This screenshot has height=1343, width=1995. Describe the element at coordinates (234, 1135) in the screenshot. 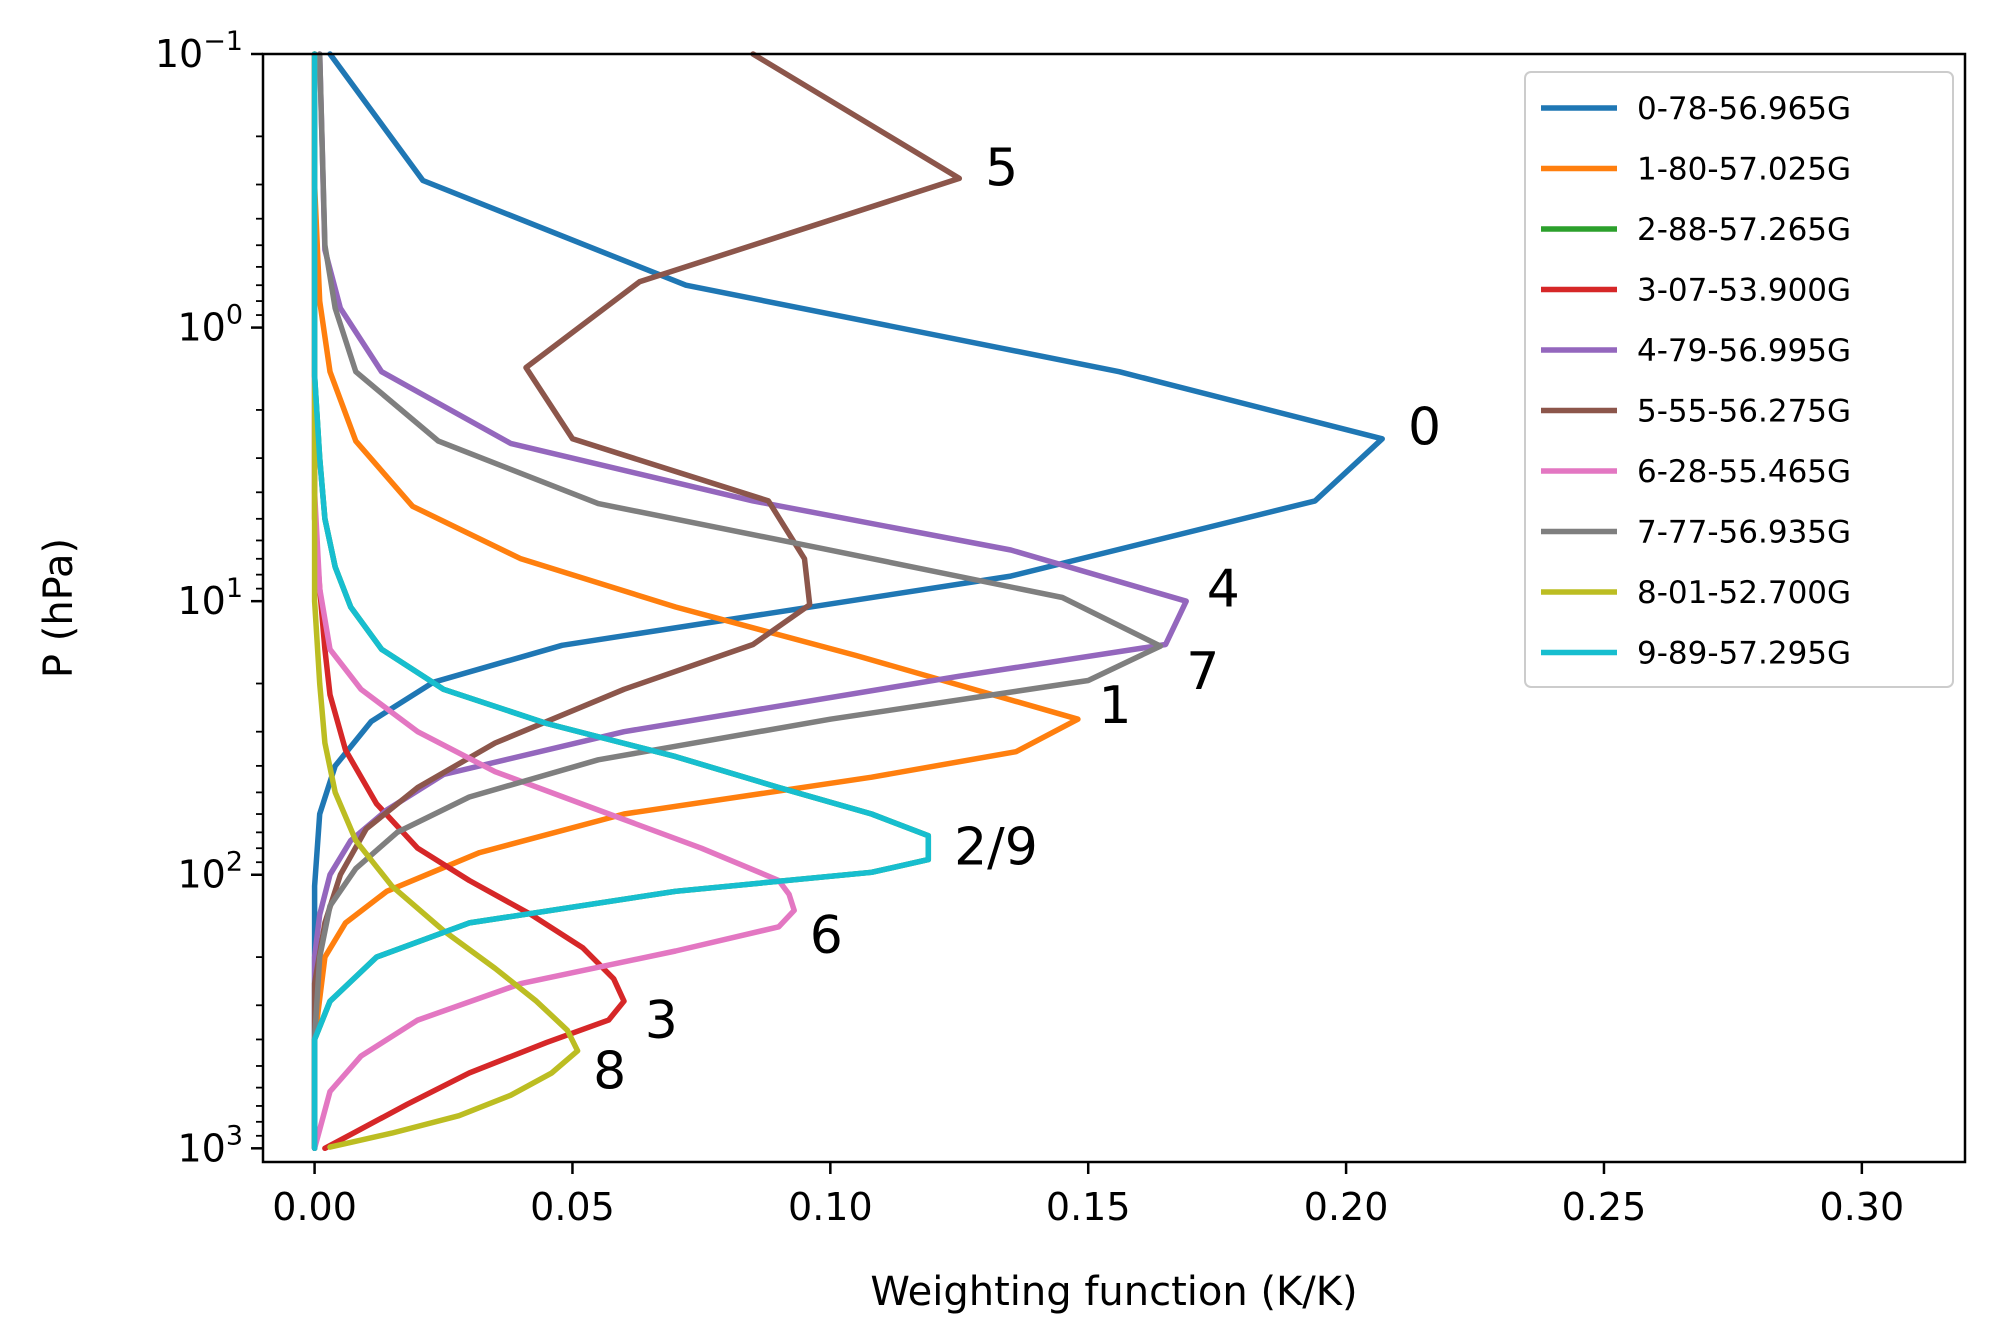

I see `y-tick-exponent: 3` at that location.